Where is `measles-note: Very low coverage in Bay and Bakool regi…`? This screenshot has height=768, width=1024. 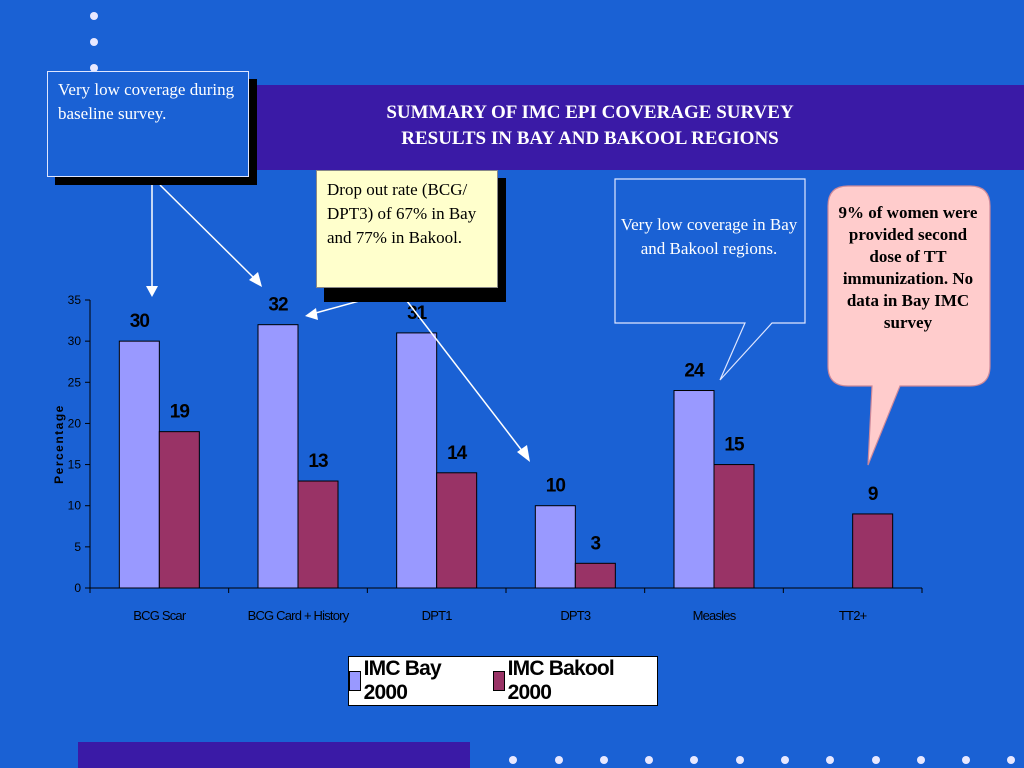
measles-note: Very low coverage in Bay and Bakool regi… is located at coordinates (709, 236).